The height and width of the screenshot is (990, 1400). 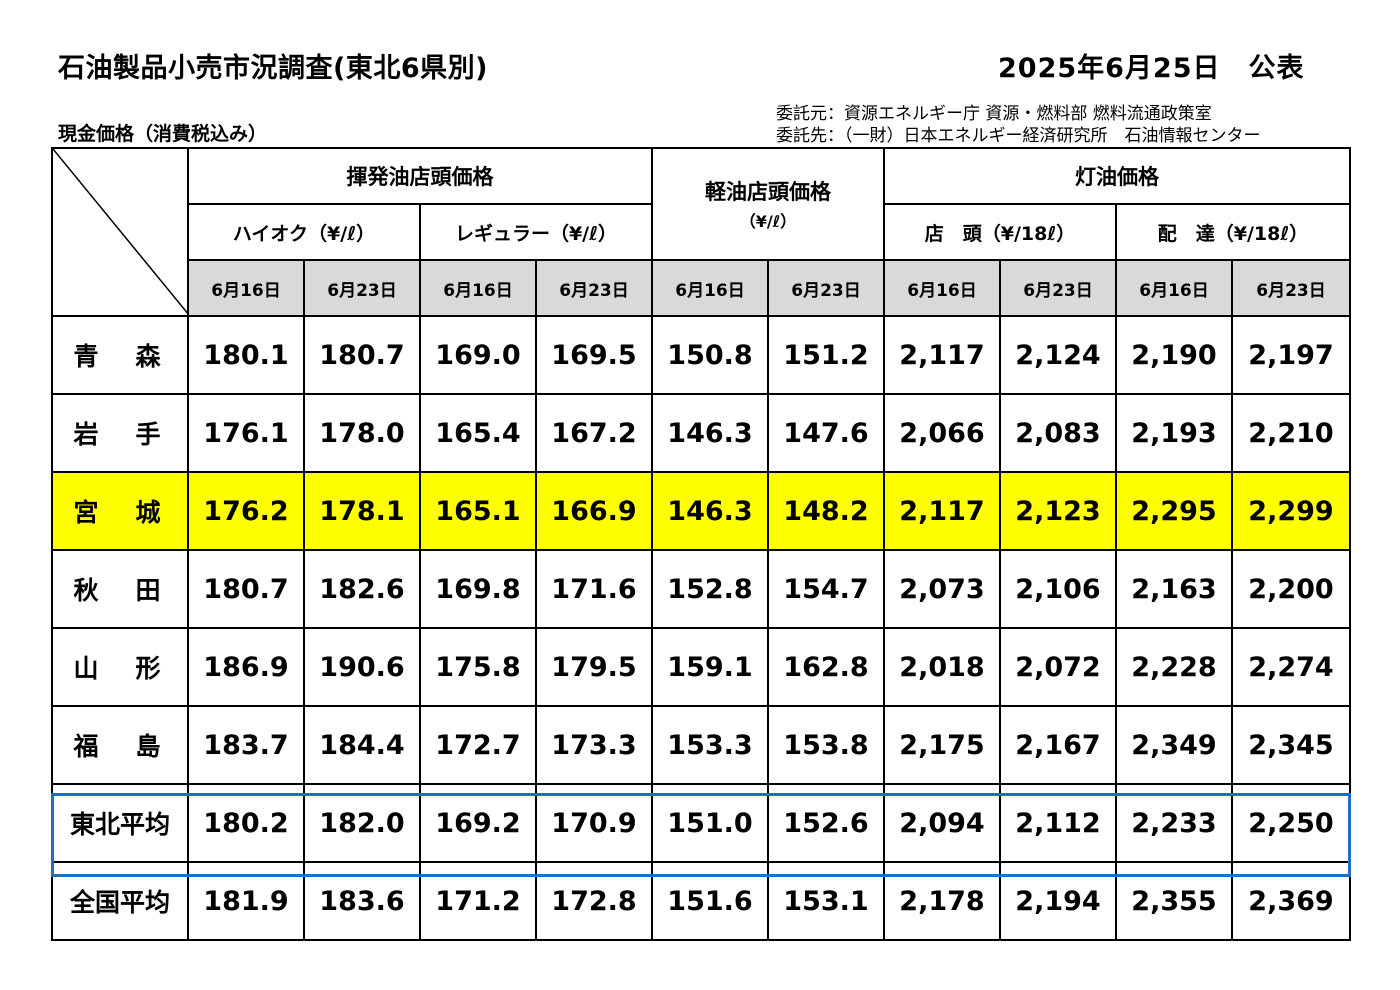 I want to click on price-cell: 153.1, so click(x=826, y=901).